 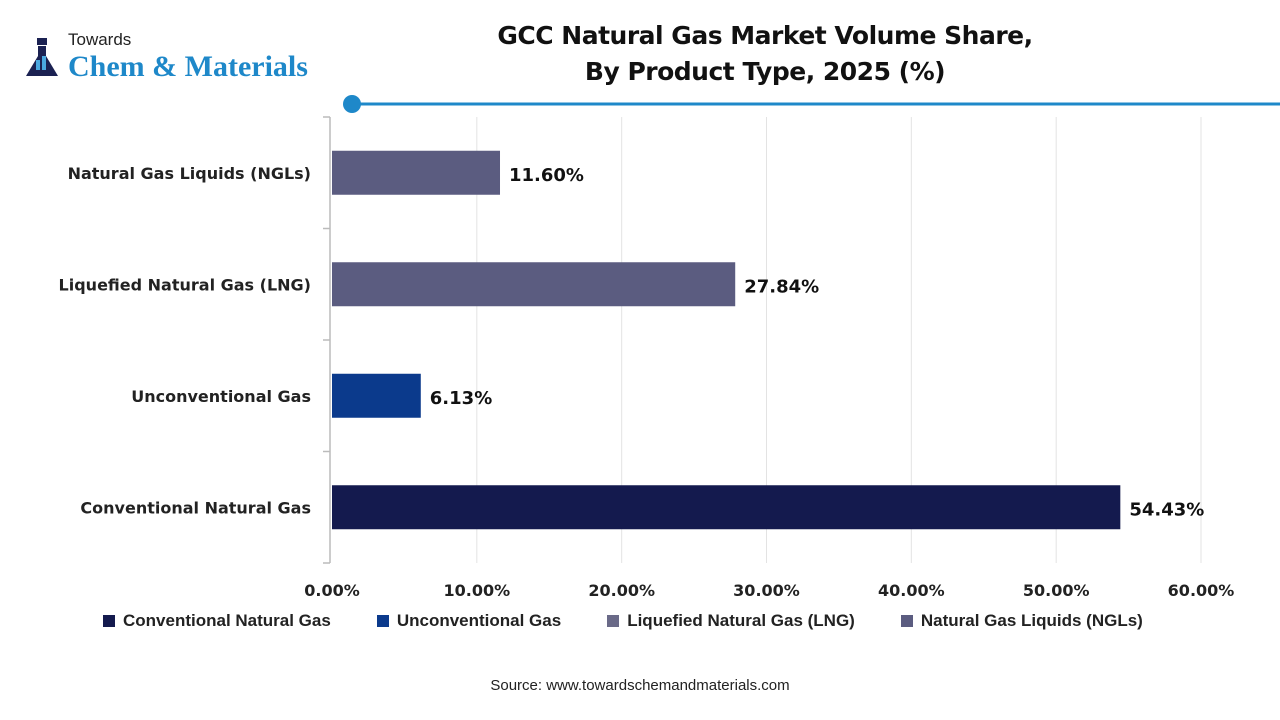 What do you see at coordinates (189, 173) in the screenshot?
I see `y-category-label: Natural Gas Liquids (NGLs)` at bounding box center [189, 173].